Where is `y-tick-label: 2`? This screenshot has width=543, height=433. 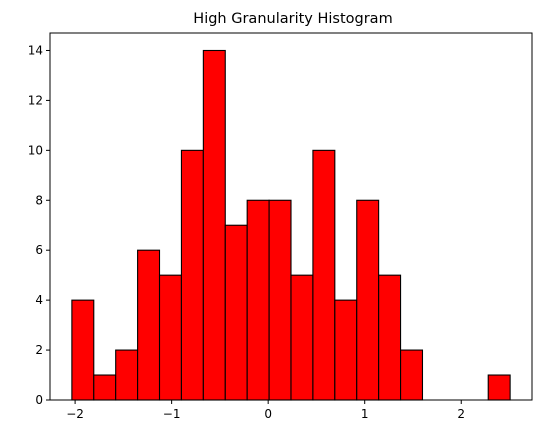 y-tick-label: 2 is located at coordinates (39, 350).